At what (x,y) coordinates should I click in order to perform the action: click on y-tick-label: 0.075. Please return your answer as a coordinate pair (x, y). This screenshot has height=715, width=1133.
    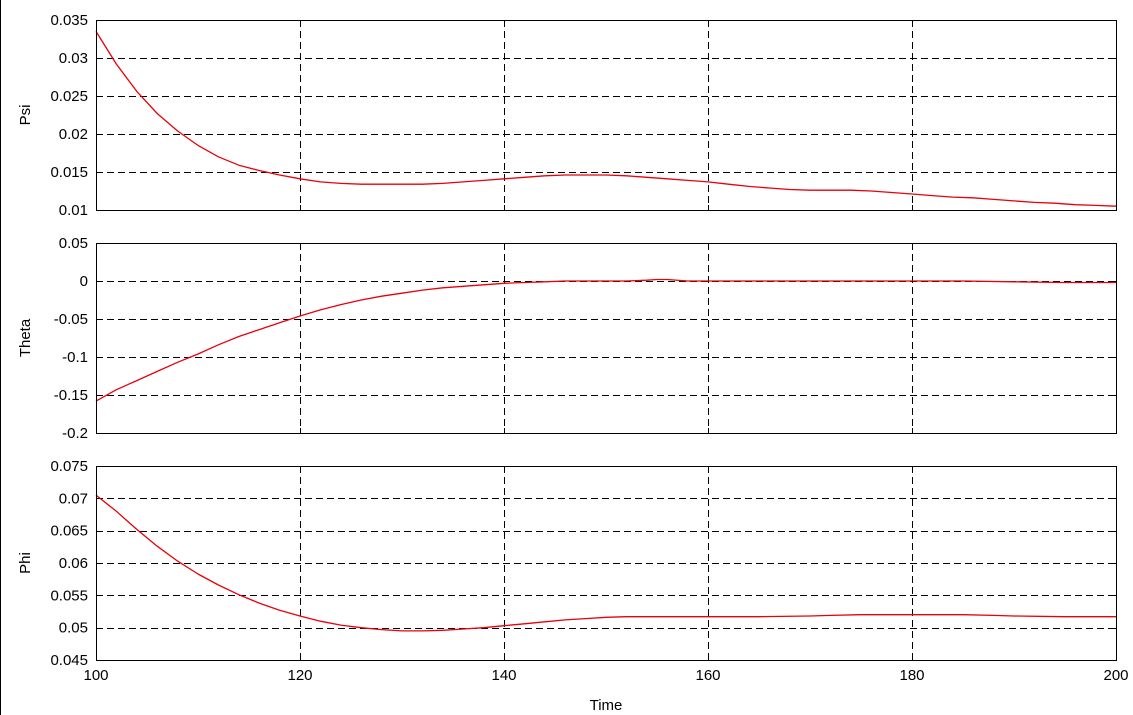
    Looking at the image, I should click on (69, 466).